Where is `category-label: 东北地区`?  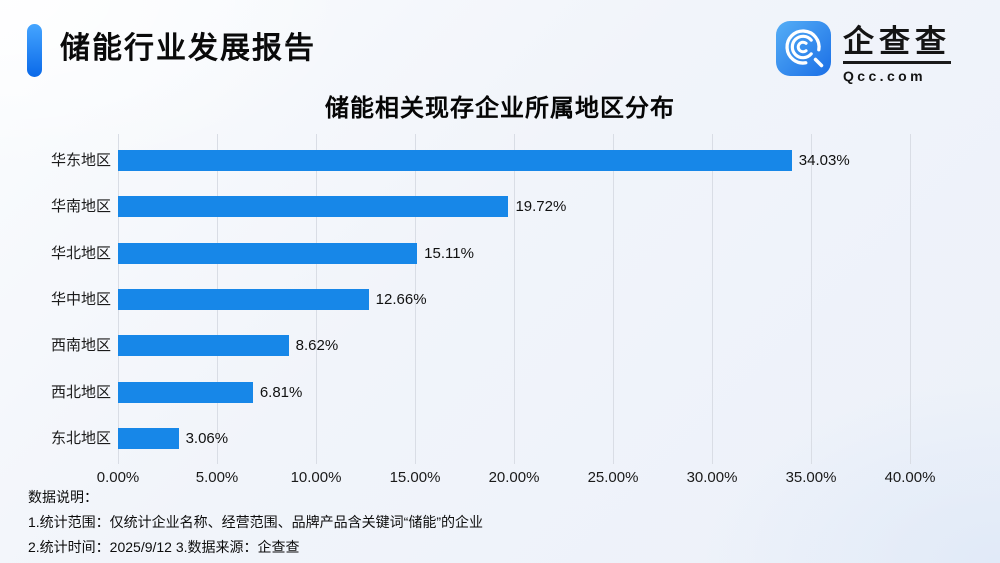
category-label: 东北地区 is located at coordinates (80, 438).